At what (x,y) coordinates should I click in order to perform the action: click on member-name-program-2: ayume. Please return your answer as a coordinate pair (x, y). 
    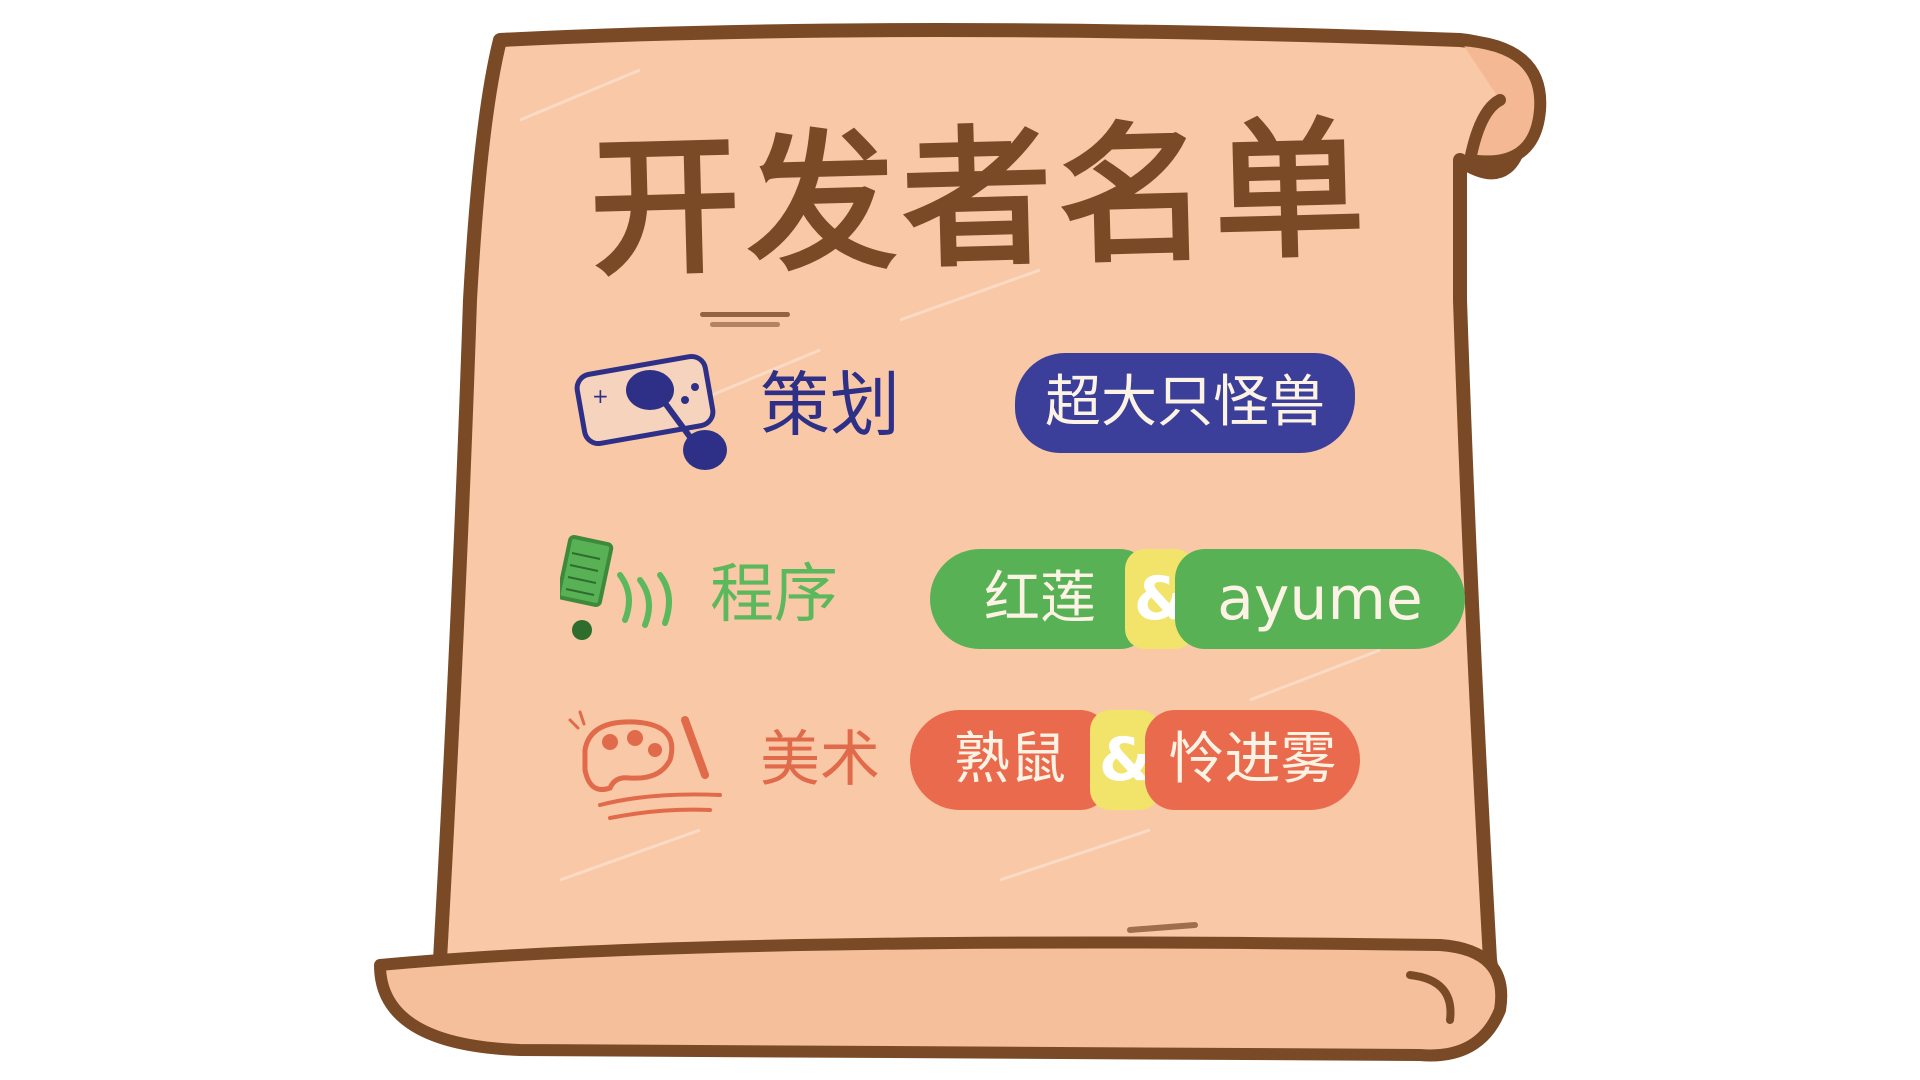
    Looking at the image, I should click on (1320, 599).